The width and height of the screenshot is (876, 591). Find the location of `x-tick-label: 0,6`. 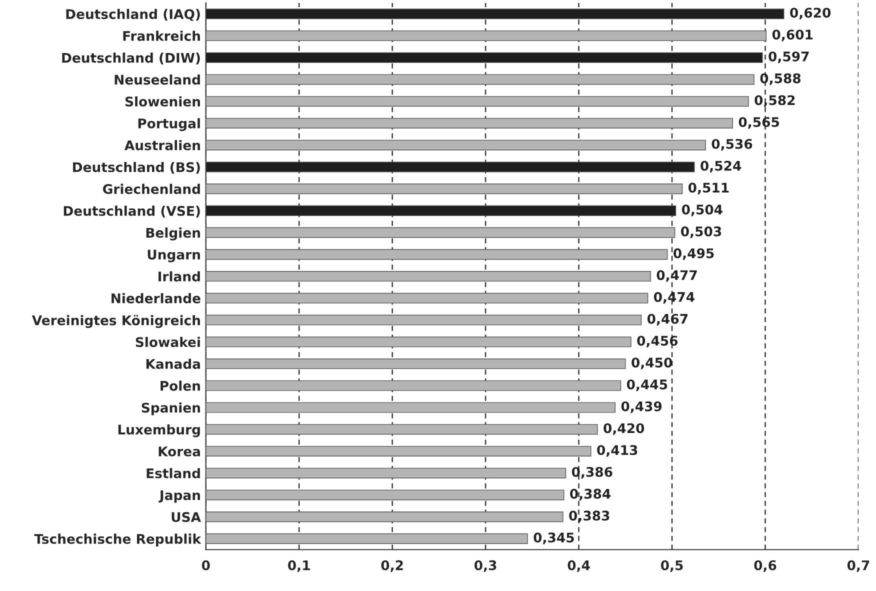

x-tick-label: 0,6 is located at coordinates (765, 566).